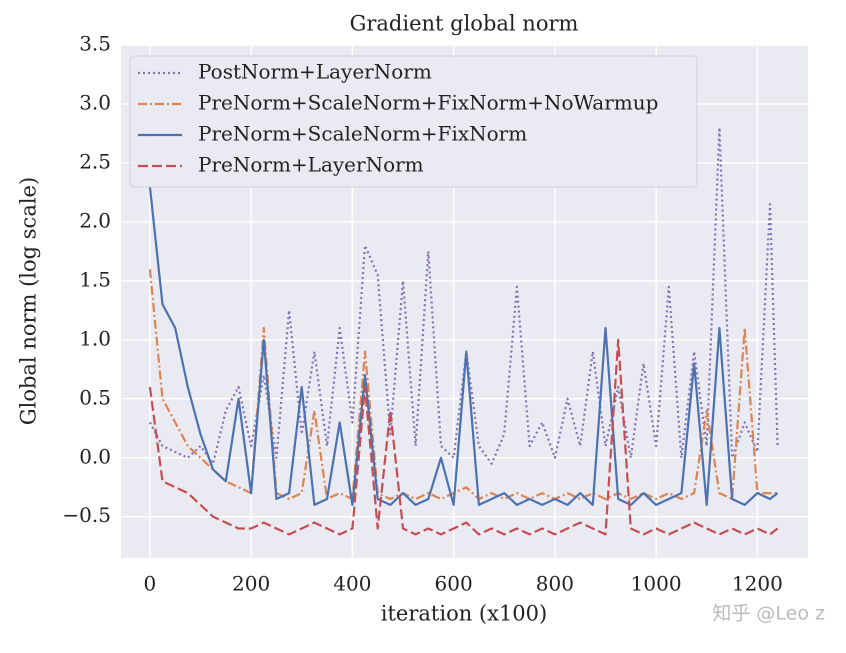 This screenshot has width=846, height=653. I want to click on x-tick-label: 400, so click(352, 584).